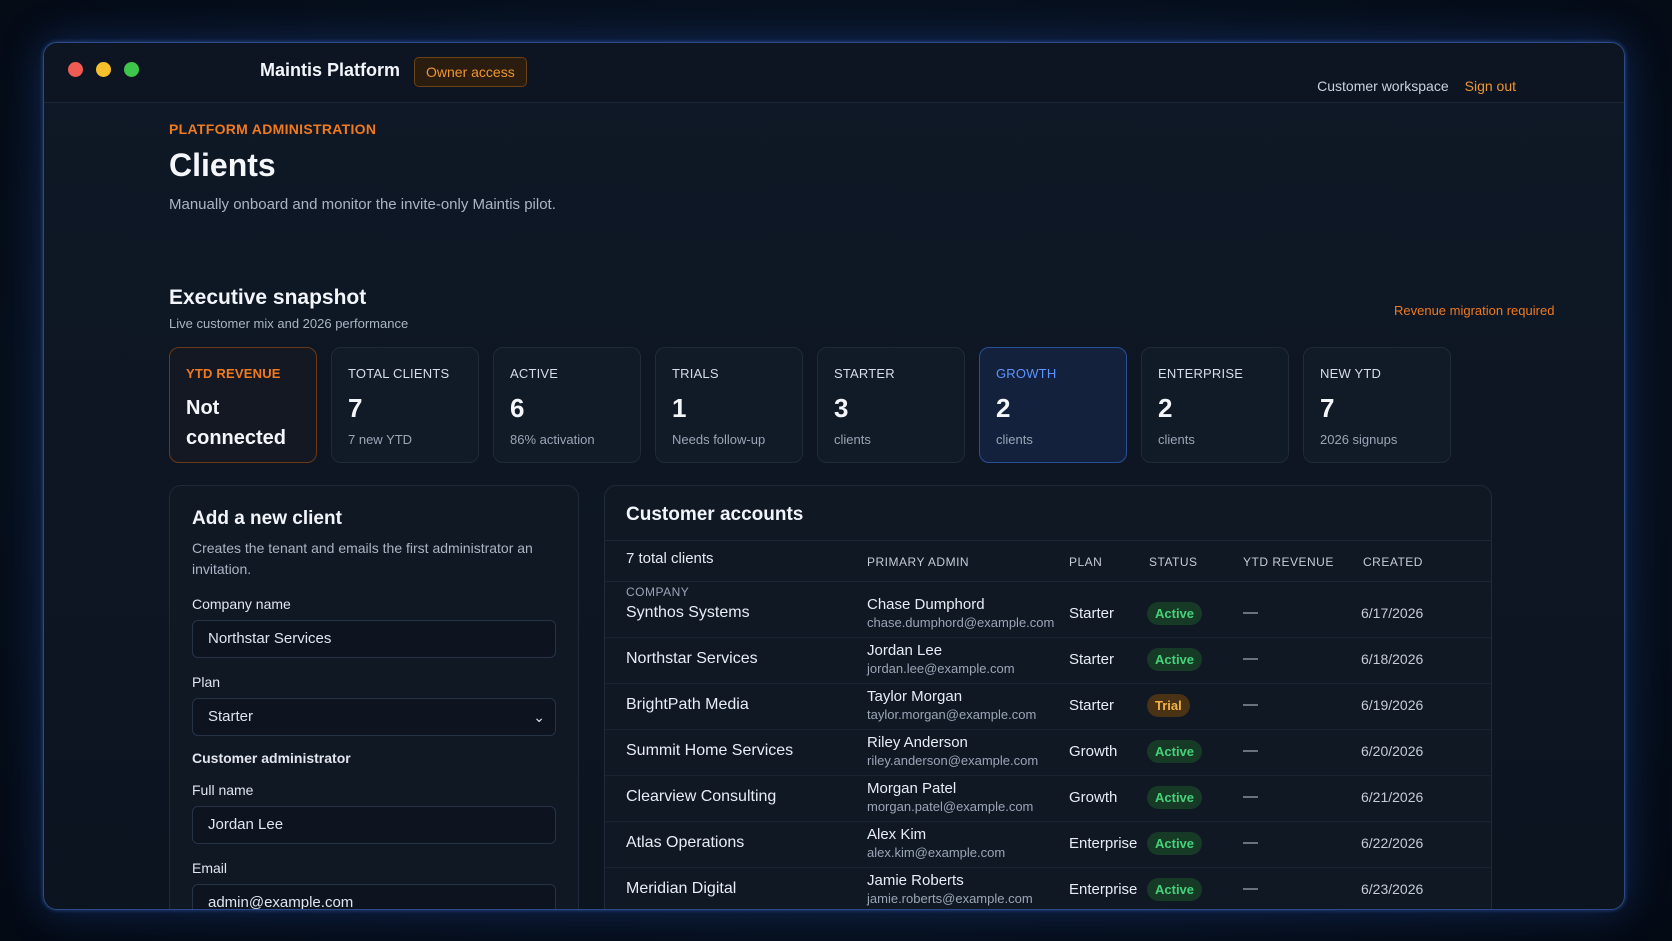 The width and height of the screenshot is (1672, 941). I want to click on revenue-migration-warning: Revenue migration required, so click(1474, 310).